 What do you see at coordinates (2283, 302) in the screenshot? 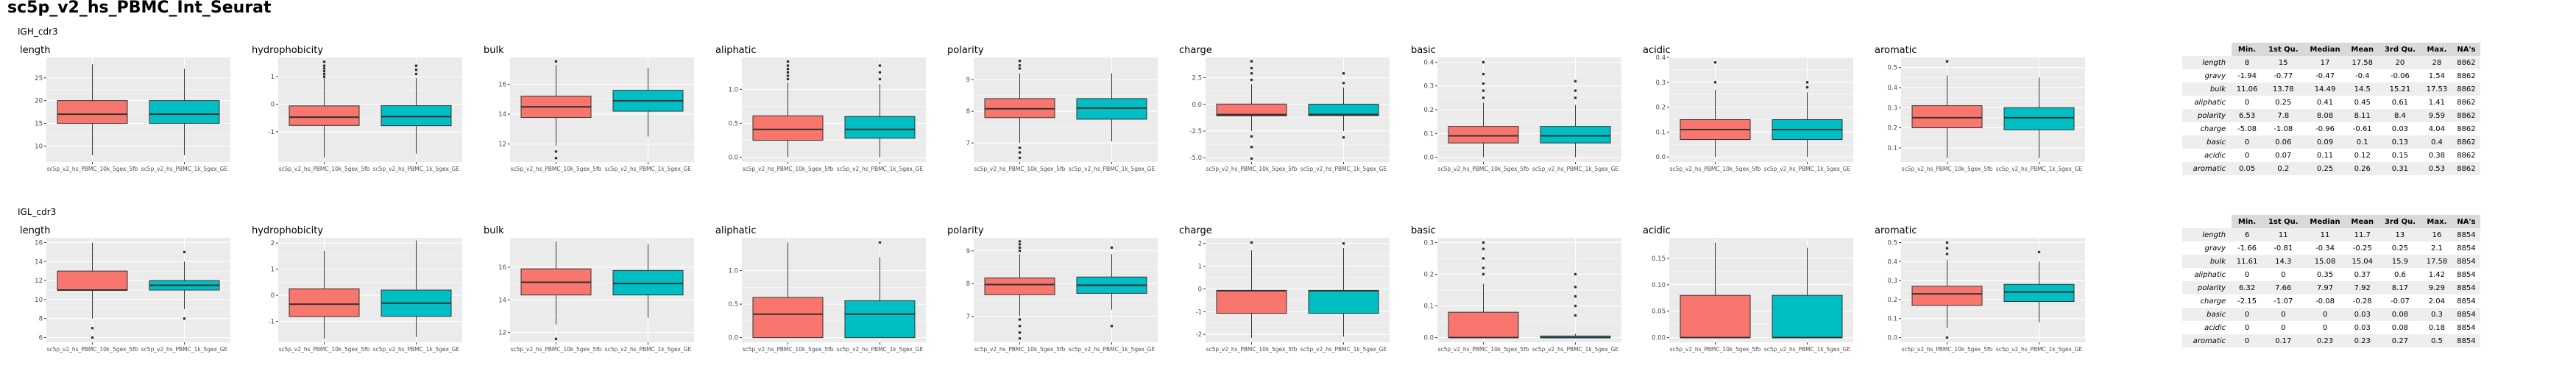
I see `table-cell: -1.07` at bounding box center [2283, 302].